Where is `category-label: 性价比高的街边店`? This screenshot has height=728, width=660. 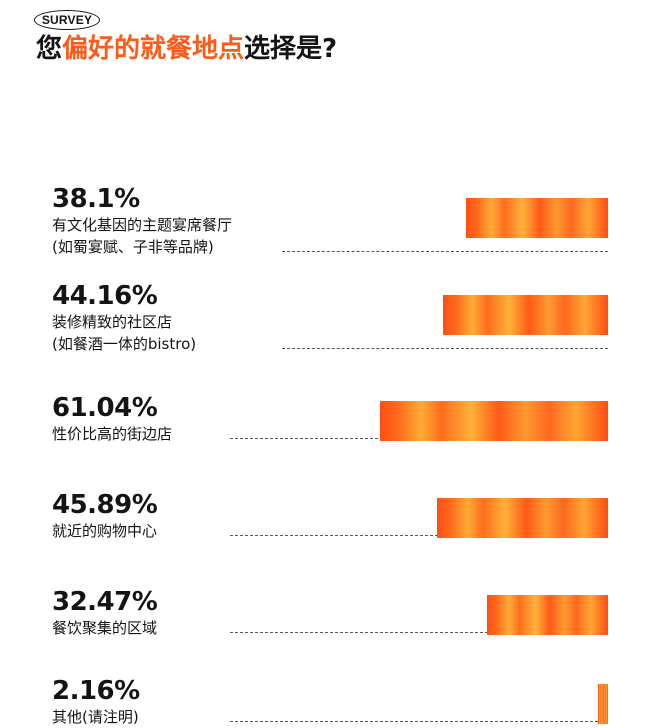 category-label: 性价比高的街边店 is located at coordinates (112, 434).